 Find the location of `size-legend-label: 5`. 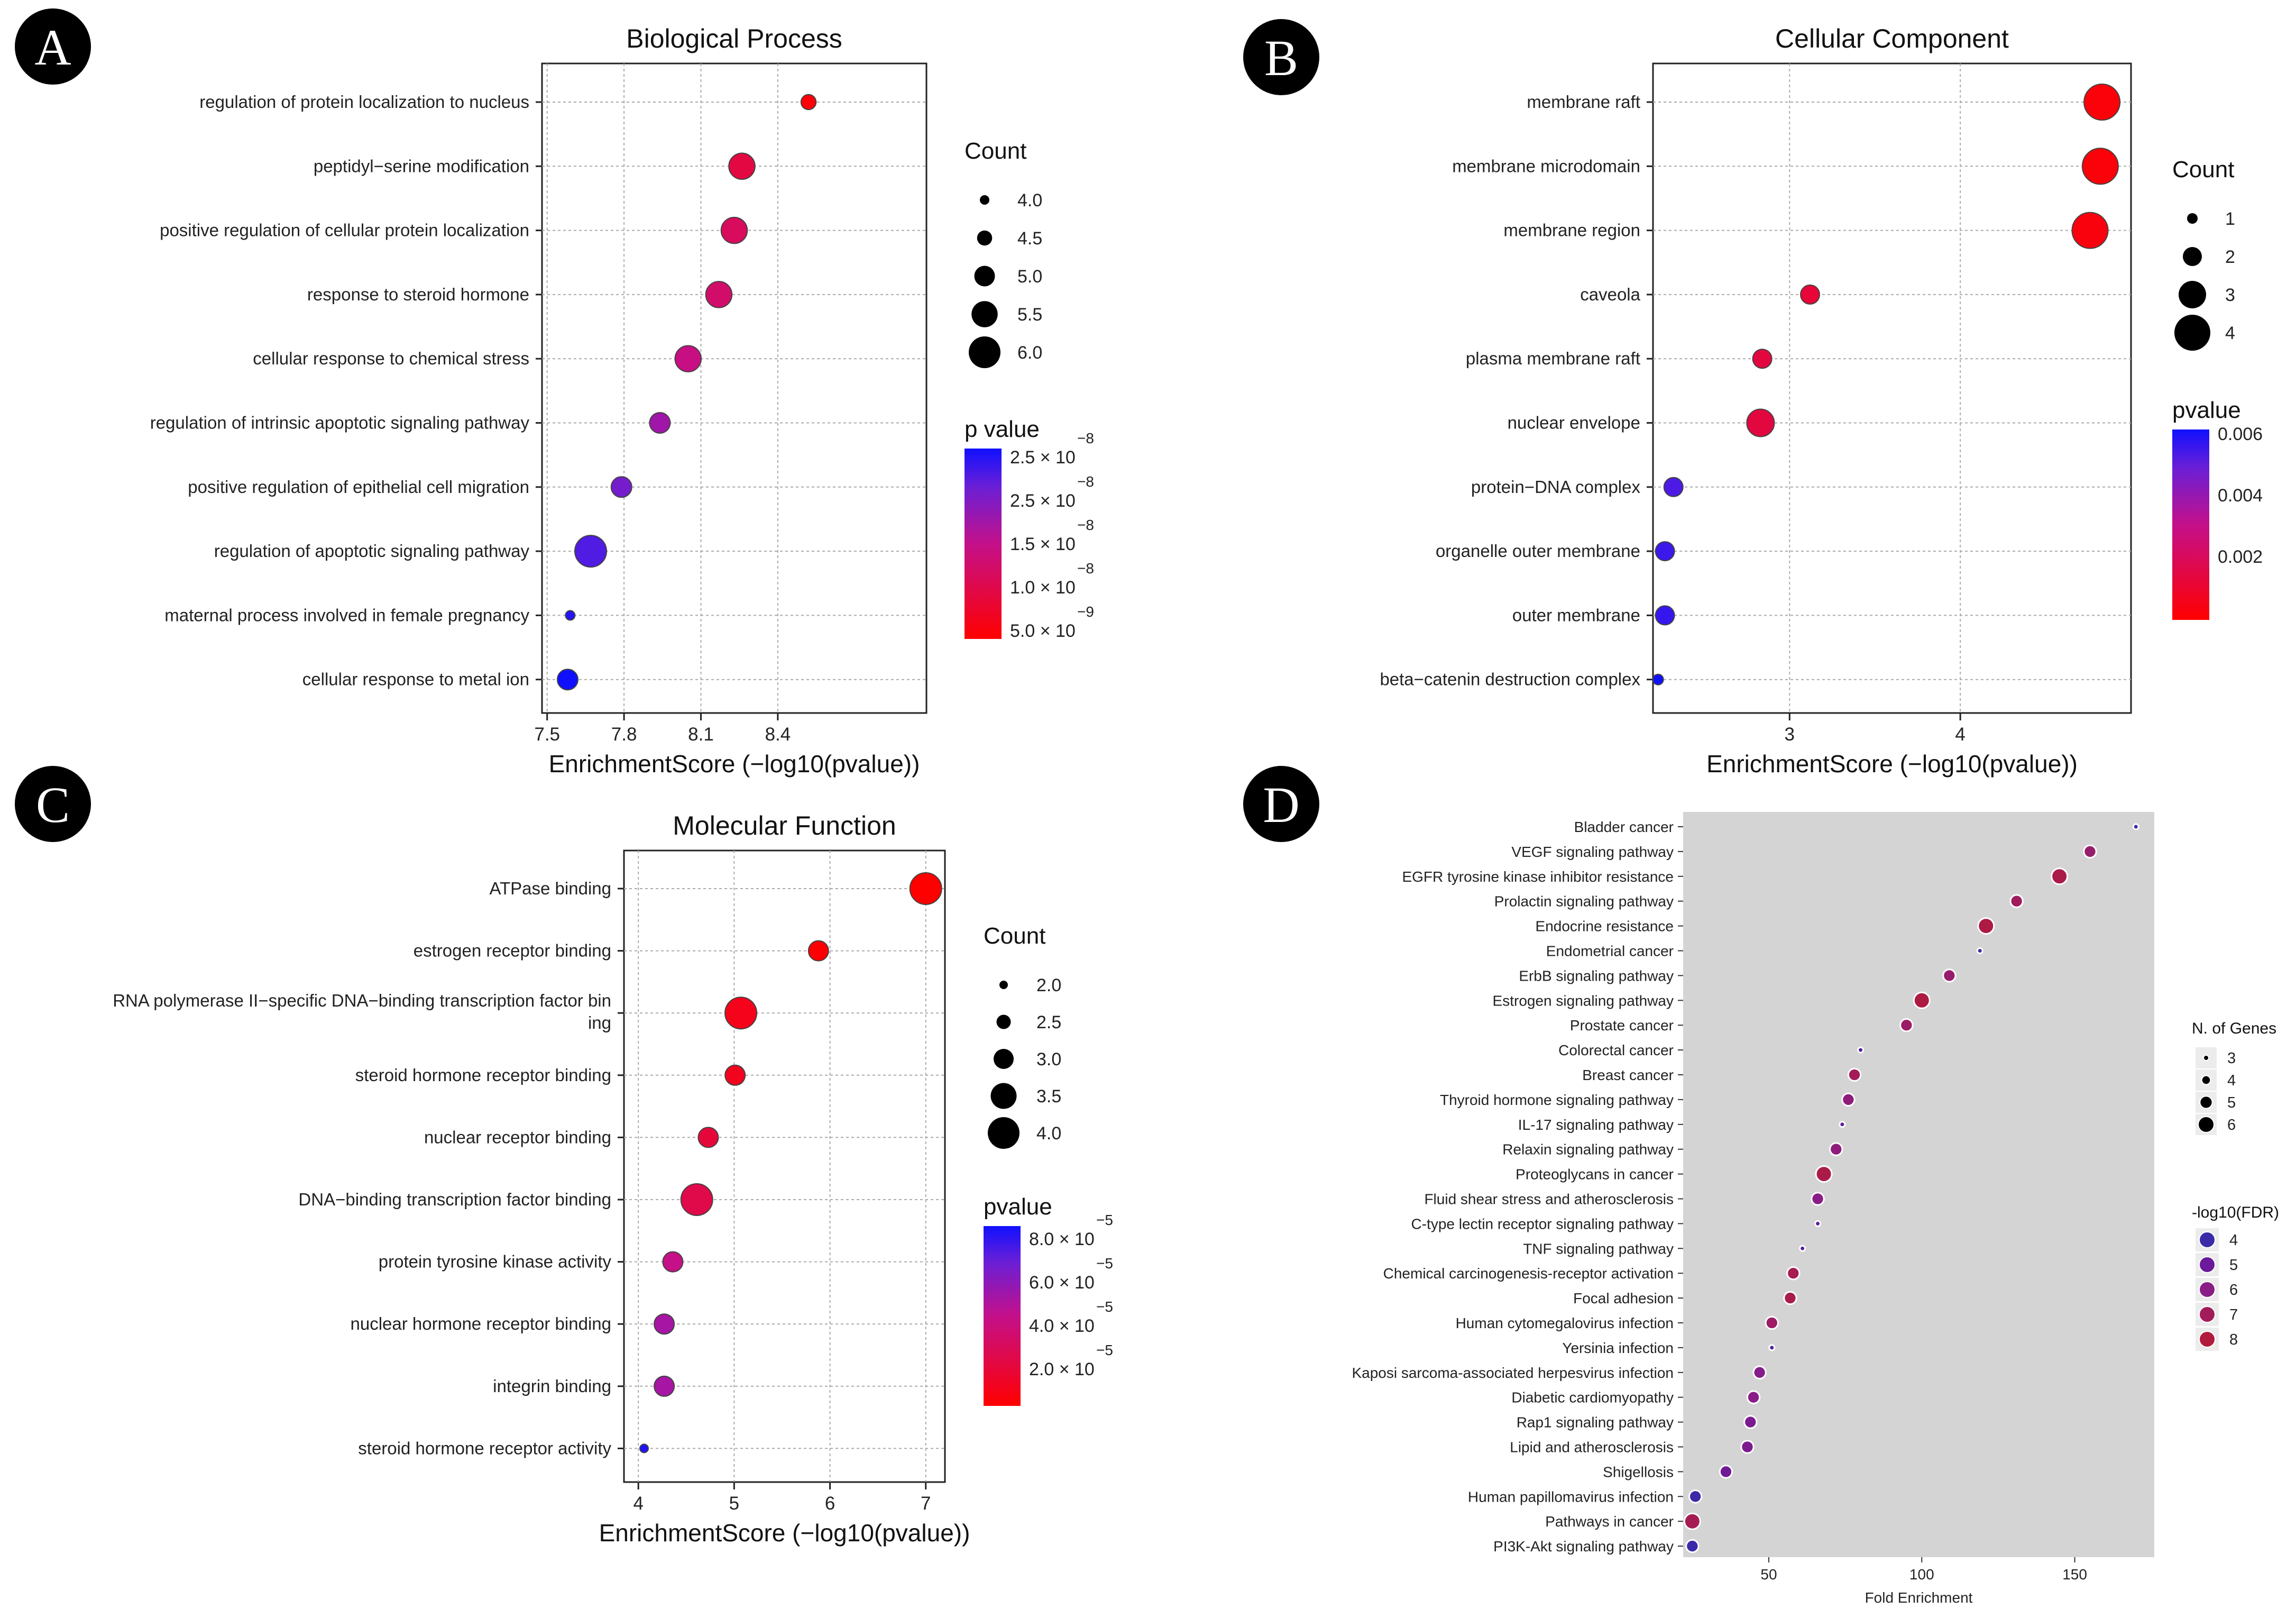

size-legend-label: 5 is located at coordinates (2231, 1102).